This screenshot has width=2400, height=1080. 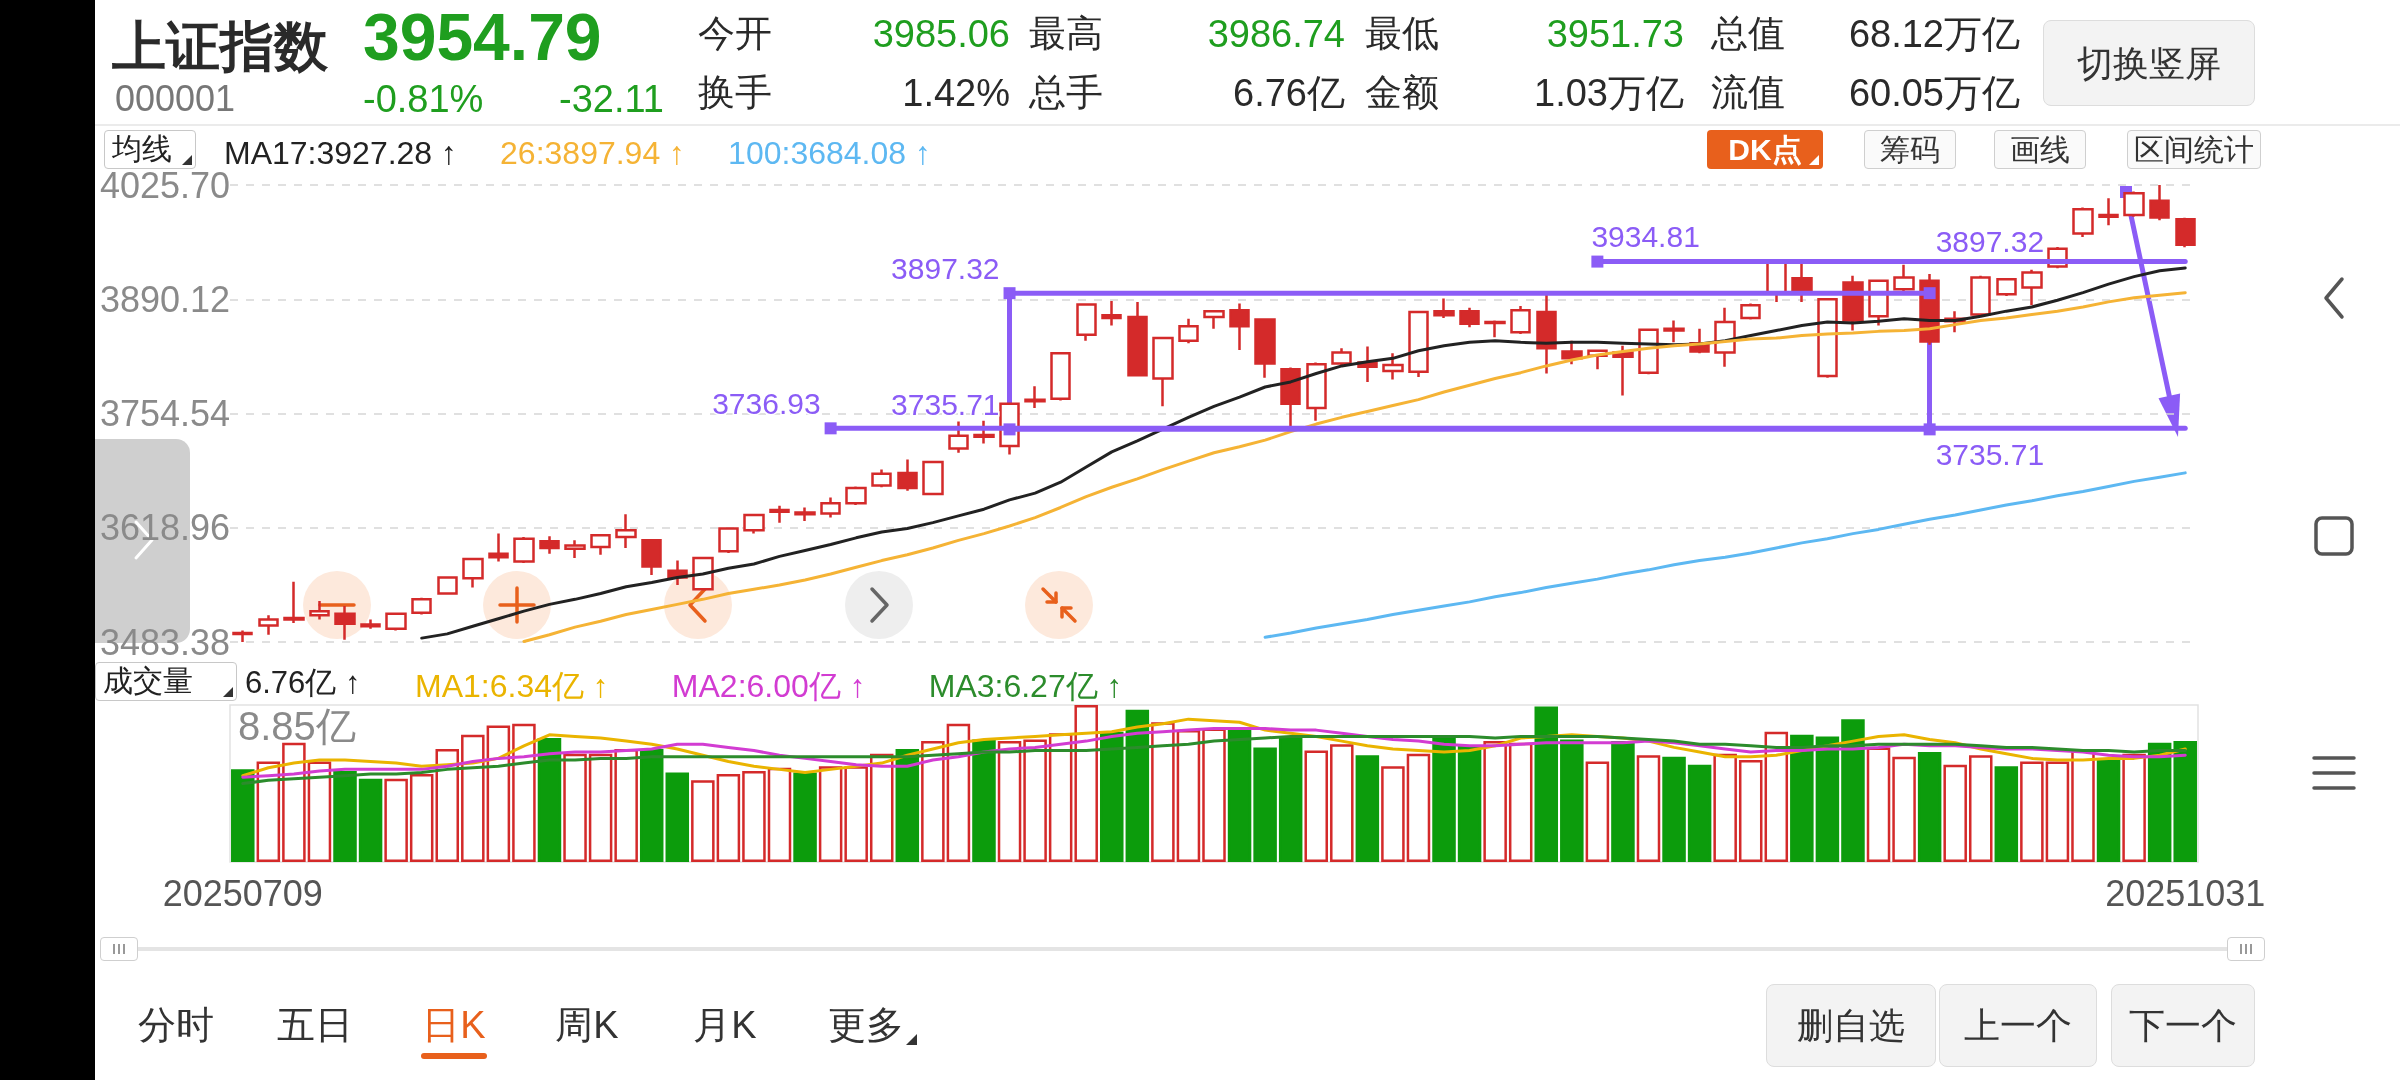 I want to click on text: 今开, so click(x=735, y=33).